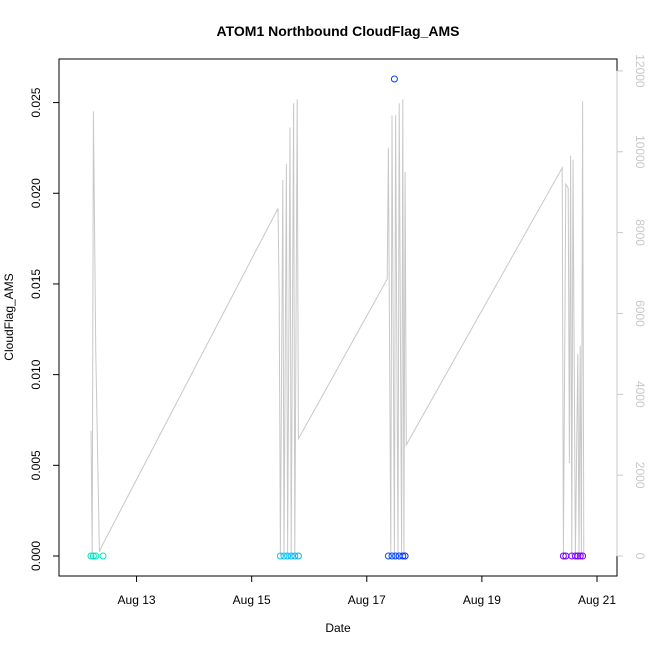 The height and width of the screenshot is (655, 650). Describe the element at coordinates (640, 394) in the screenshot. I see `secondary-y-tick-label: 4000` at that location.